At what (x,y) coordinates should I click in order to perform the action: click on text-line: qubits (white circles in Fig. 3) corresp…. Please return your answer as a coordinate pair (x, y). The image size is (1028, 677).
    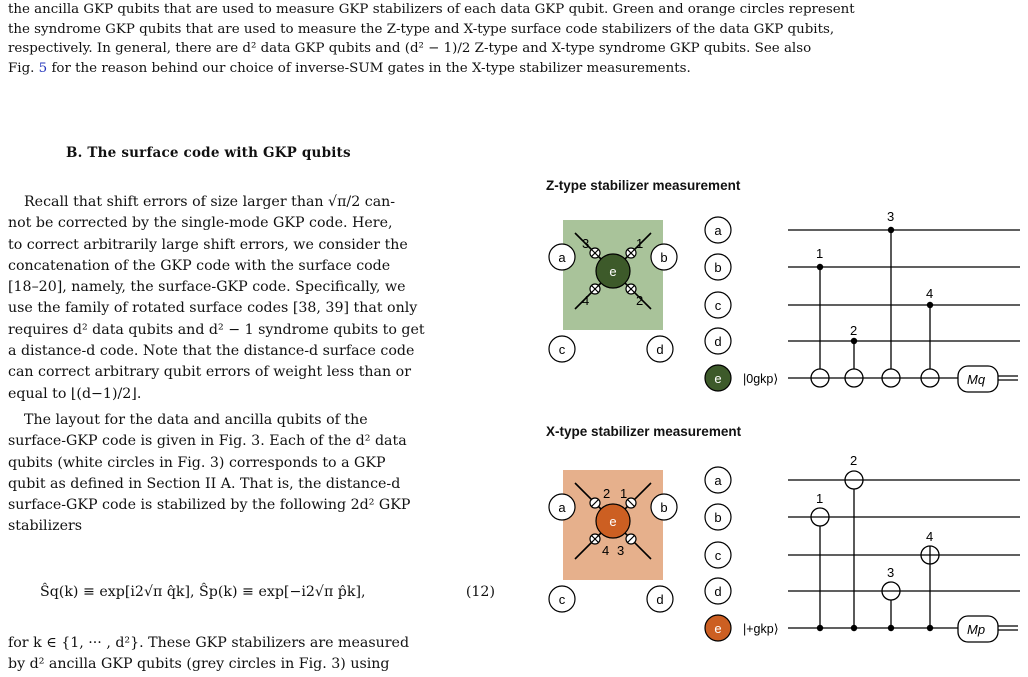
    Looking at the image, I should click on (197, 462).